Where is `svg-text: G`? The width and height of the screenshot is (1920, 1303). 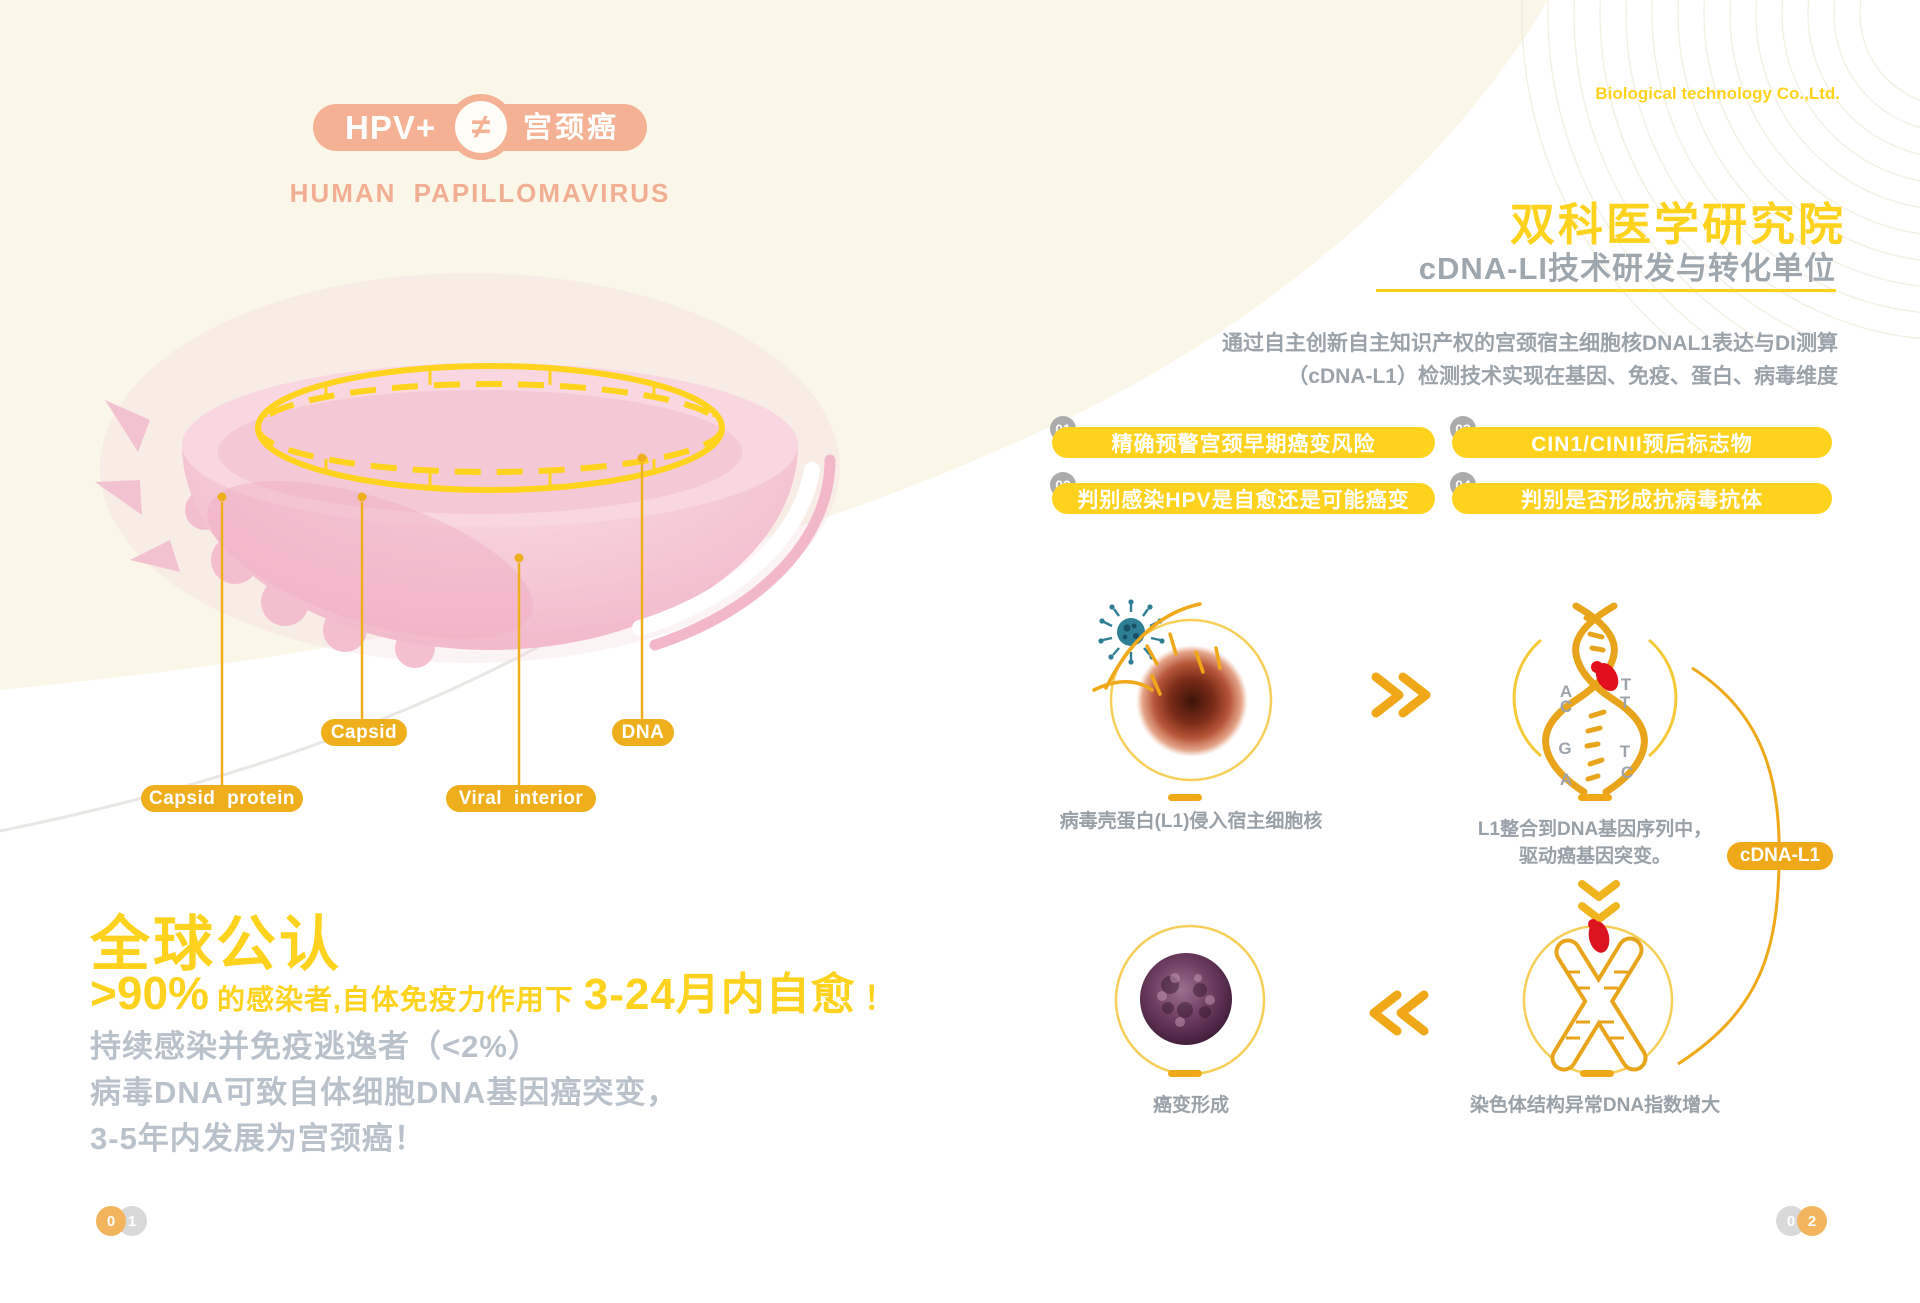 svg-text: G is located at coordinates (1564, 748).